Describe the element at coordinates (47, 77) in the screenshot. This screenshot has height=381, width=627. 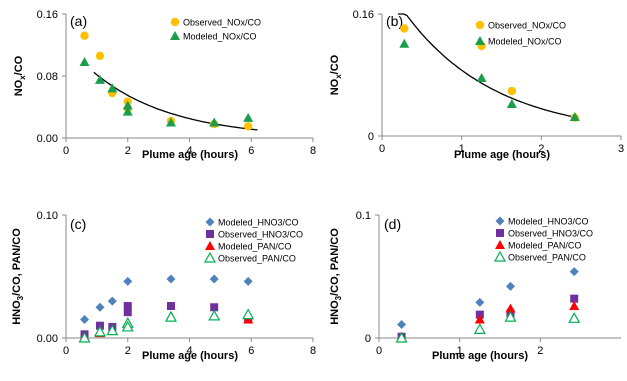
I see `y-tick-label: 0.08` at that location.